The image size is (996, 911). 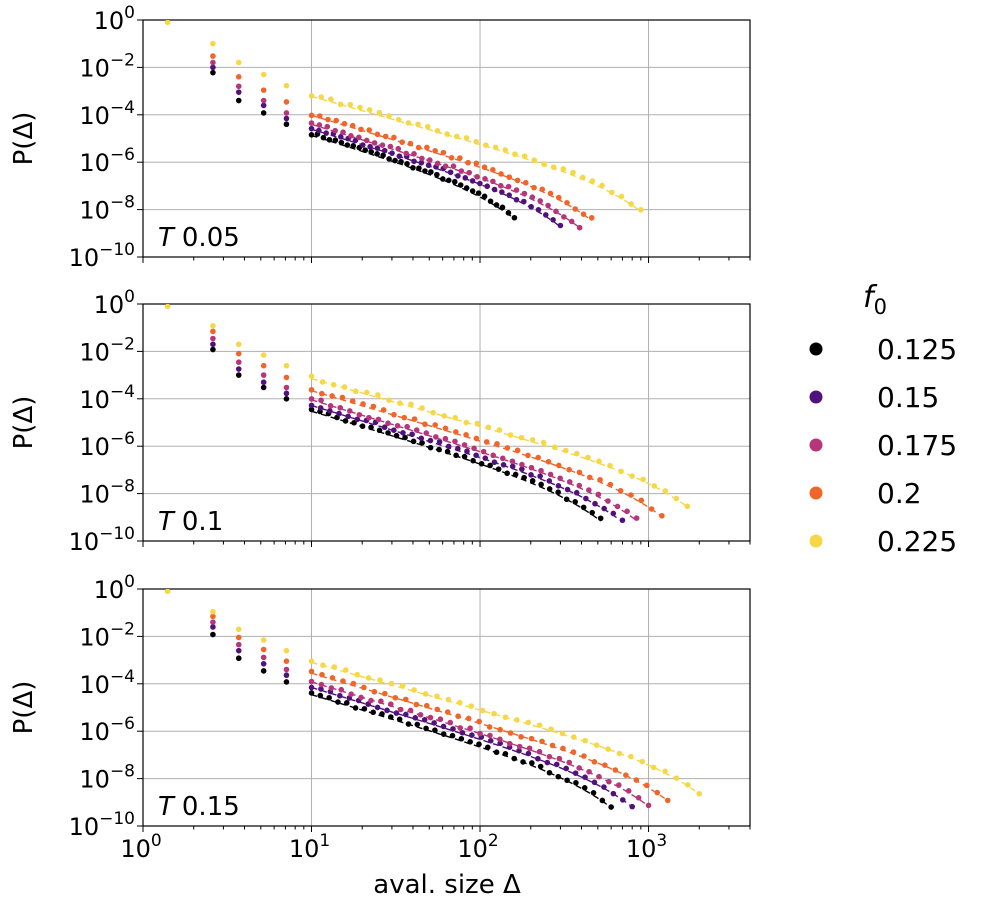 I want to click on y-tick-label: 10⁻⁸, so click(x=107, y=778).